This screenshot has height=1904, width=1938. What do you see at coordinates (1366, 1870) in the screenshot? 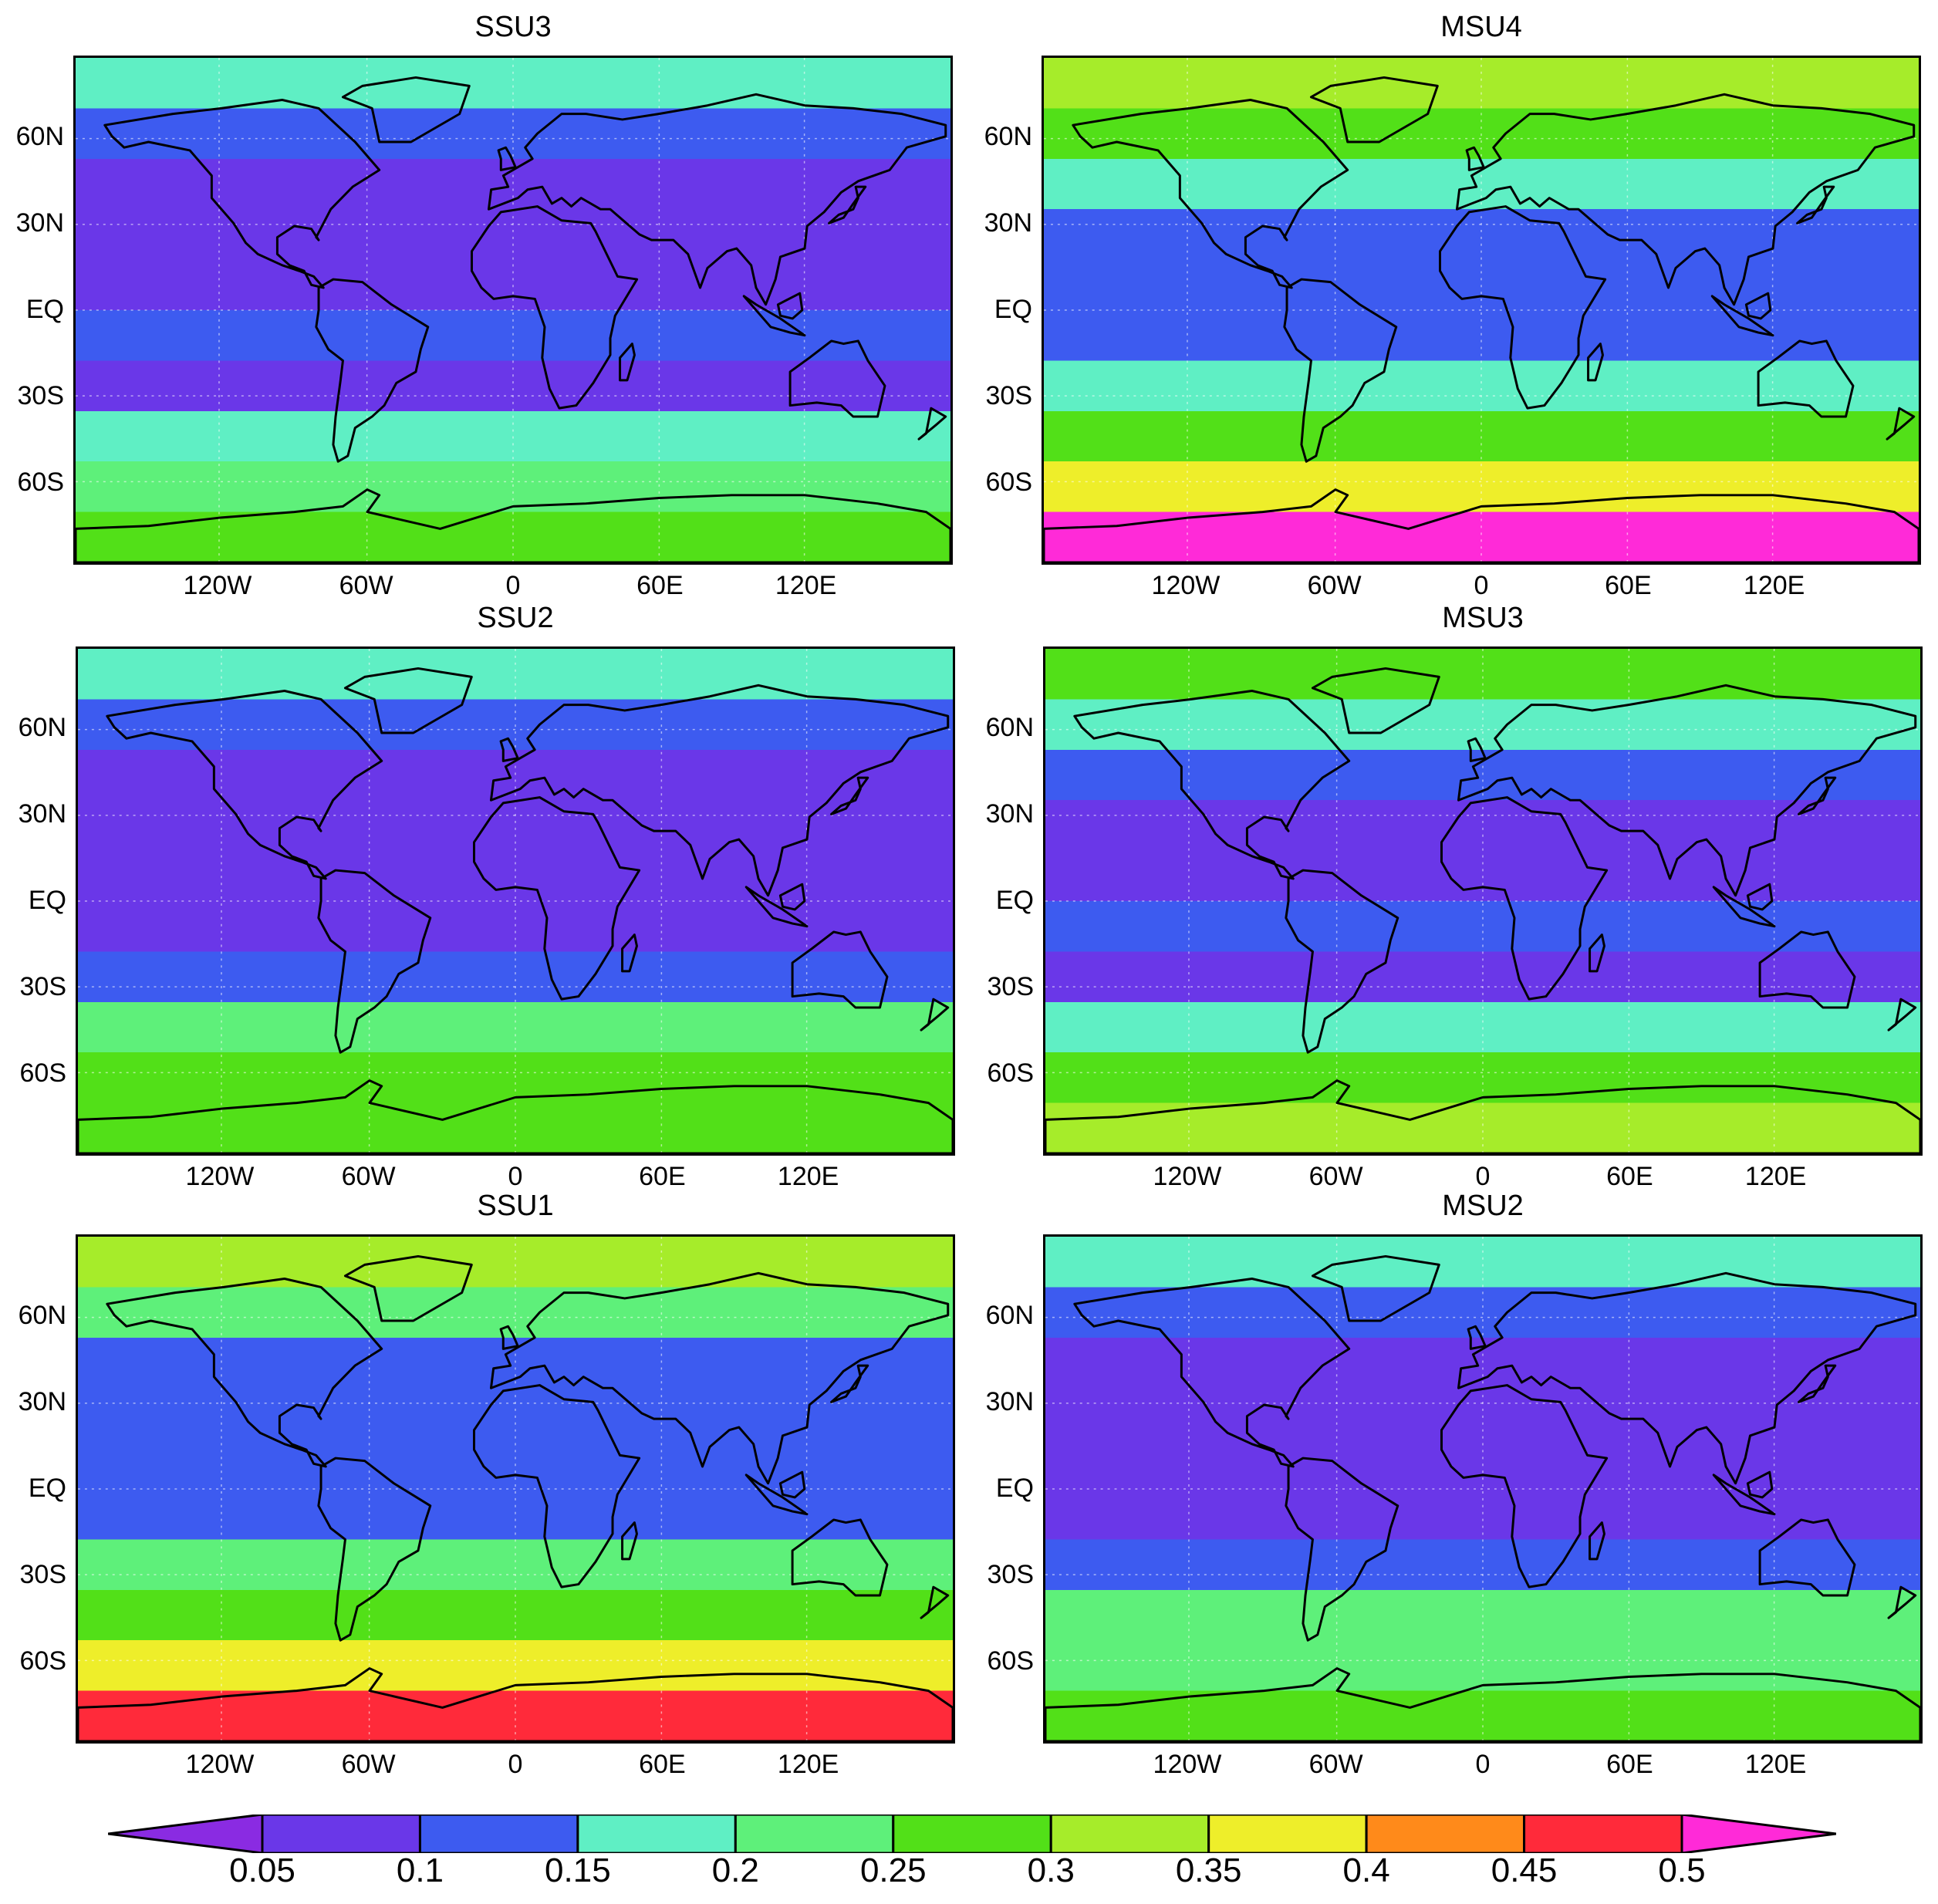
I see `colorbar-tick-label: 0.4` at bounding box center [1366, 1870].